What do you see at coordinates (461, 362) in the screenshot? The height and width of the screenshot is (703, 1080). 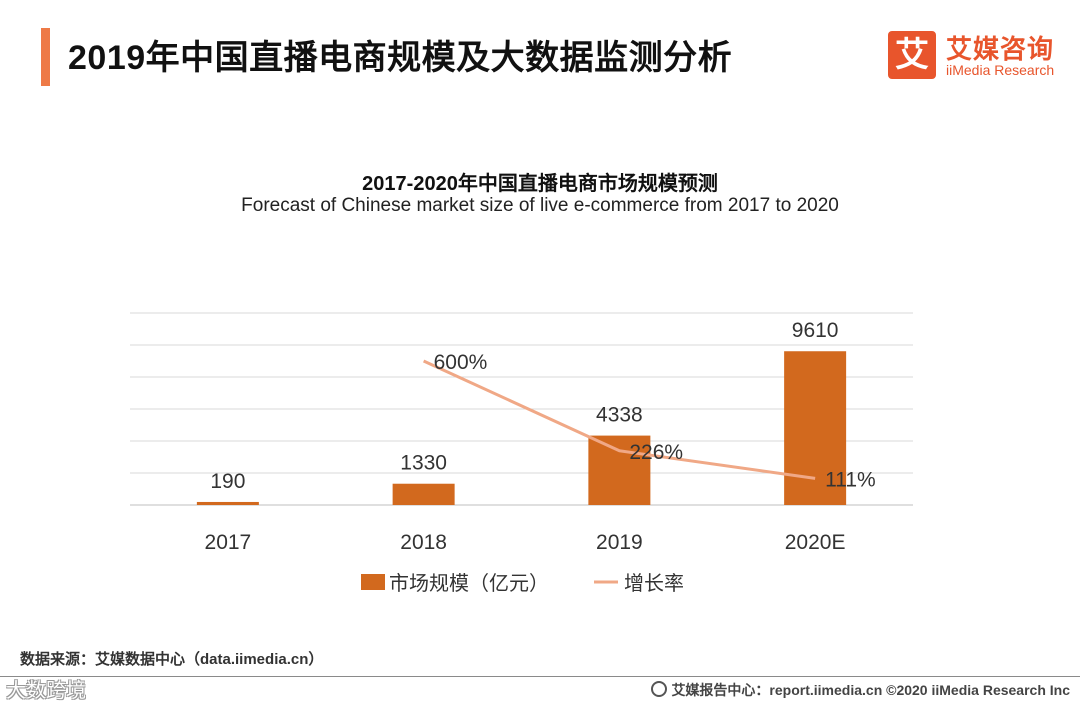 I see `line-value-label: 600%` at bounding box center [461, 362].